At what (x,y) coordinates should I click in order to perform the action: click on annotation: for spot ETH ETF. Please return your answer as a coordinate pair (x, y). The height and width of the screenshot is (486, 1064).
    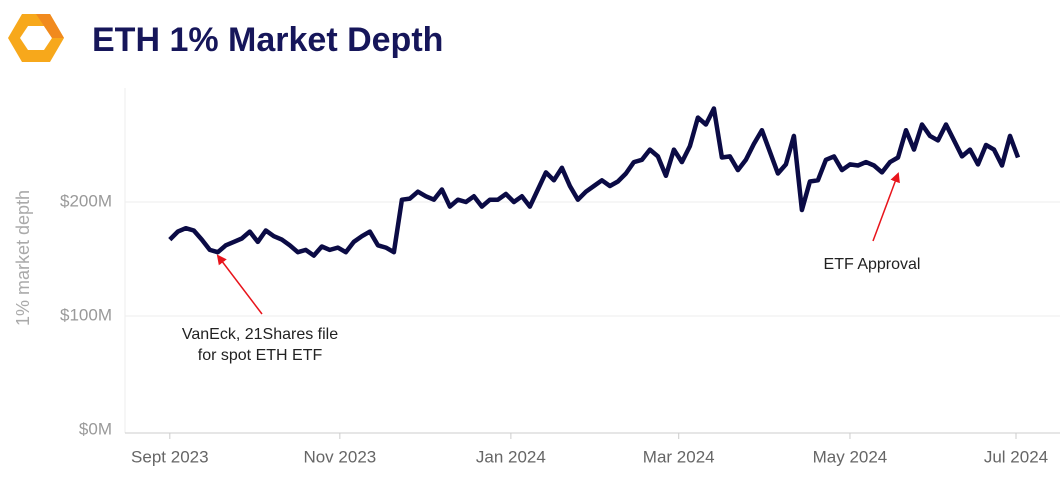
    Looking at the image, I should click on (260, 355).